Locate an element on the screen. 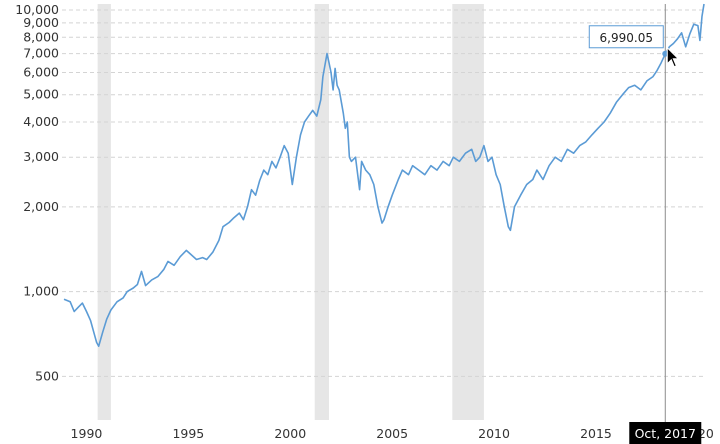  x-tick-label: 2015 is located at coordinates (596, 433).